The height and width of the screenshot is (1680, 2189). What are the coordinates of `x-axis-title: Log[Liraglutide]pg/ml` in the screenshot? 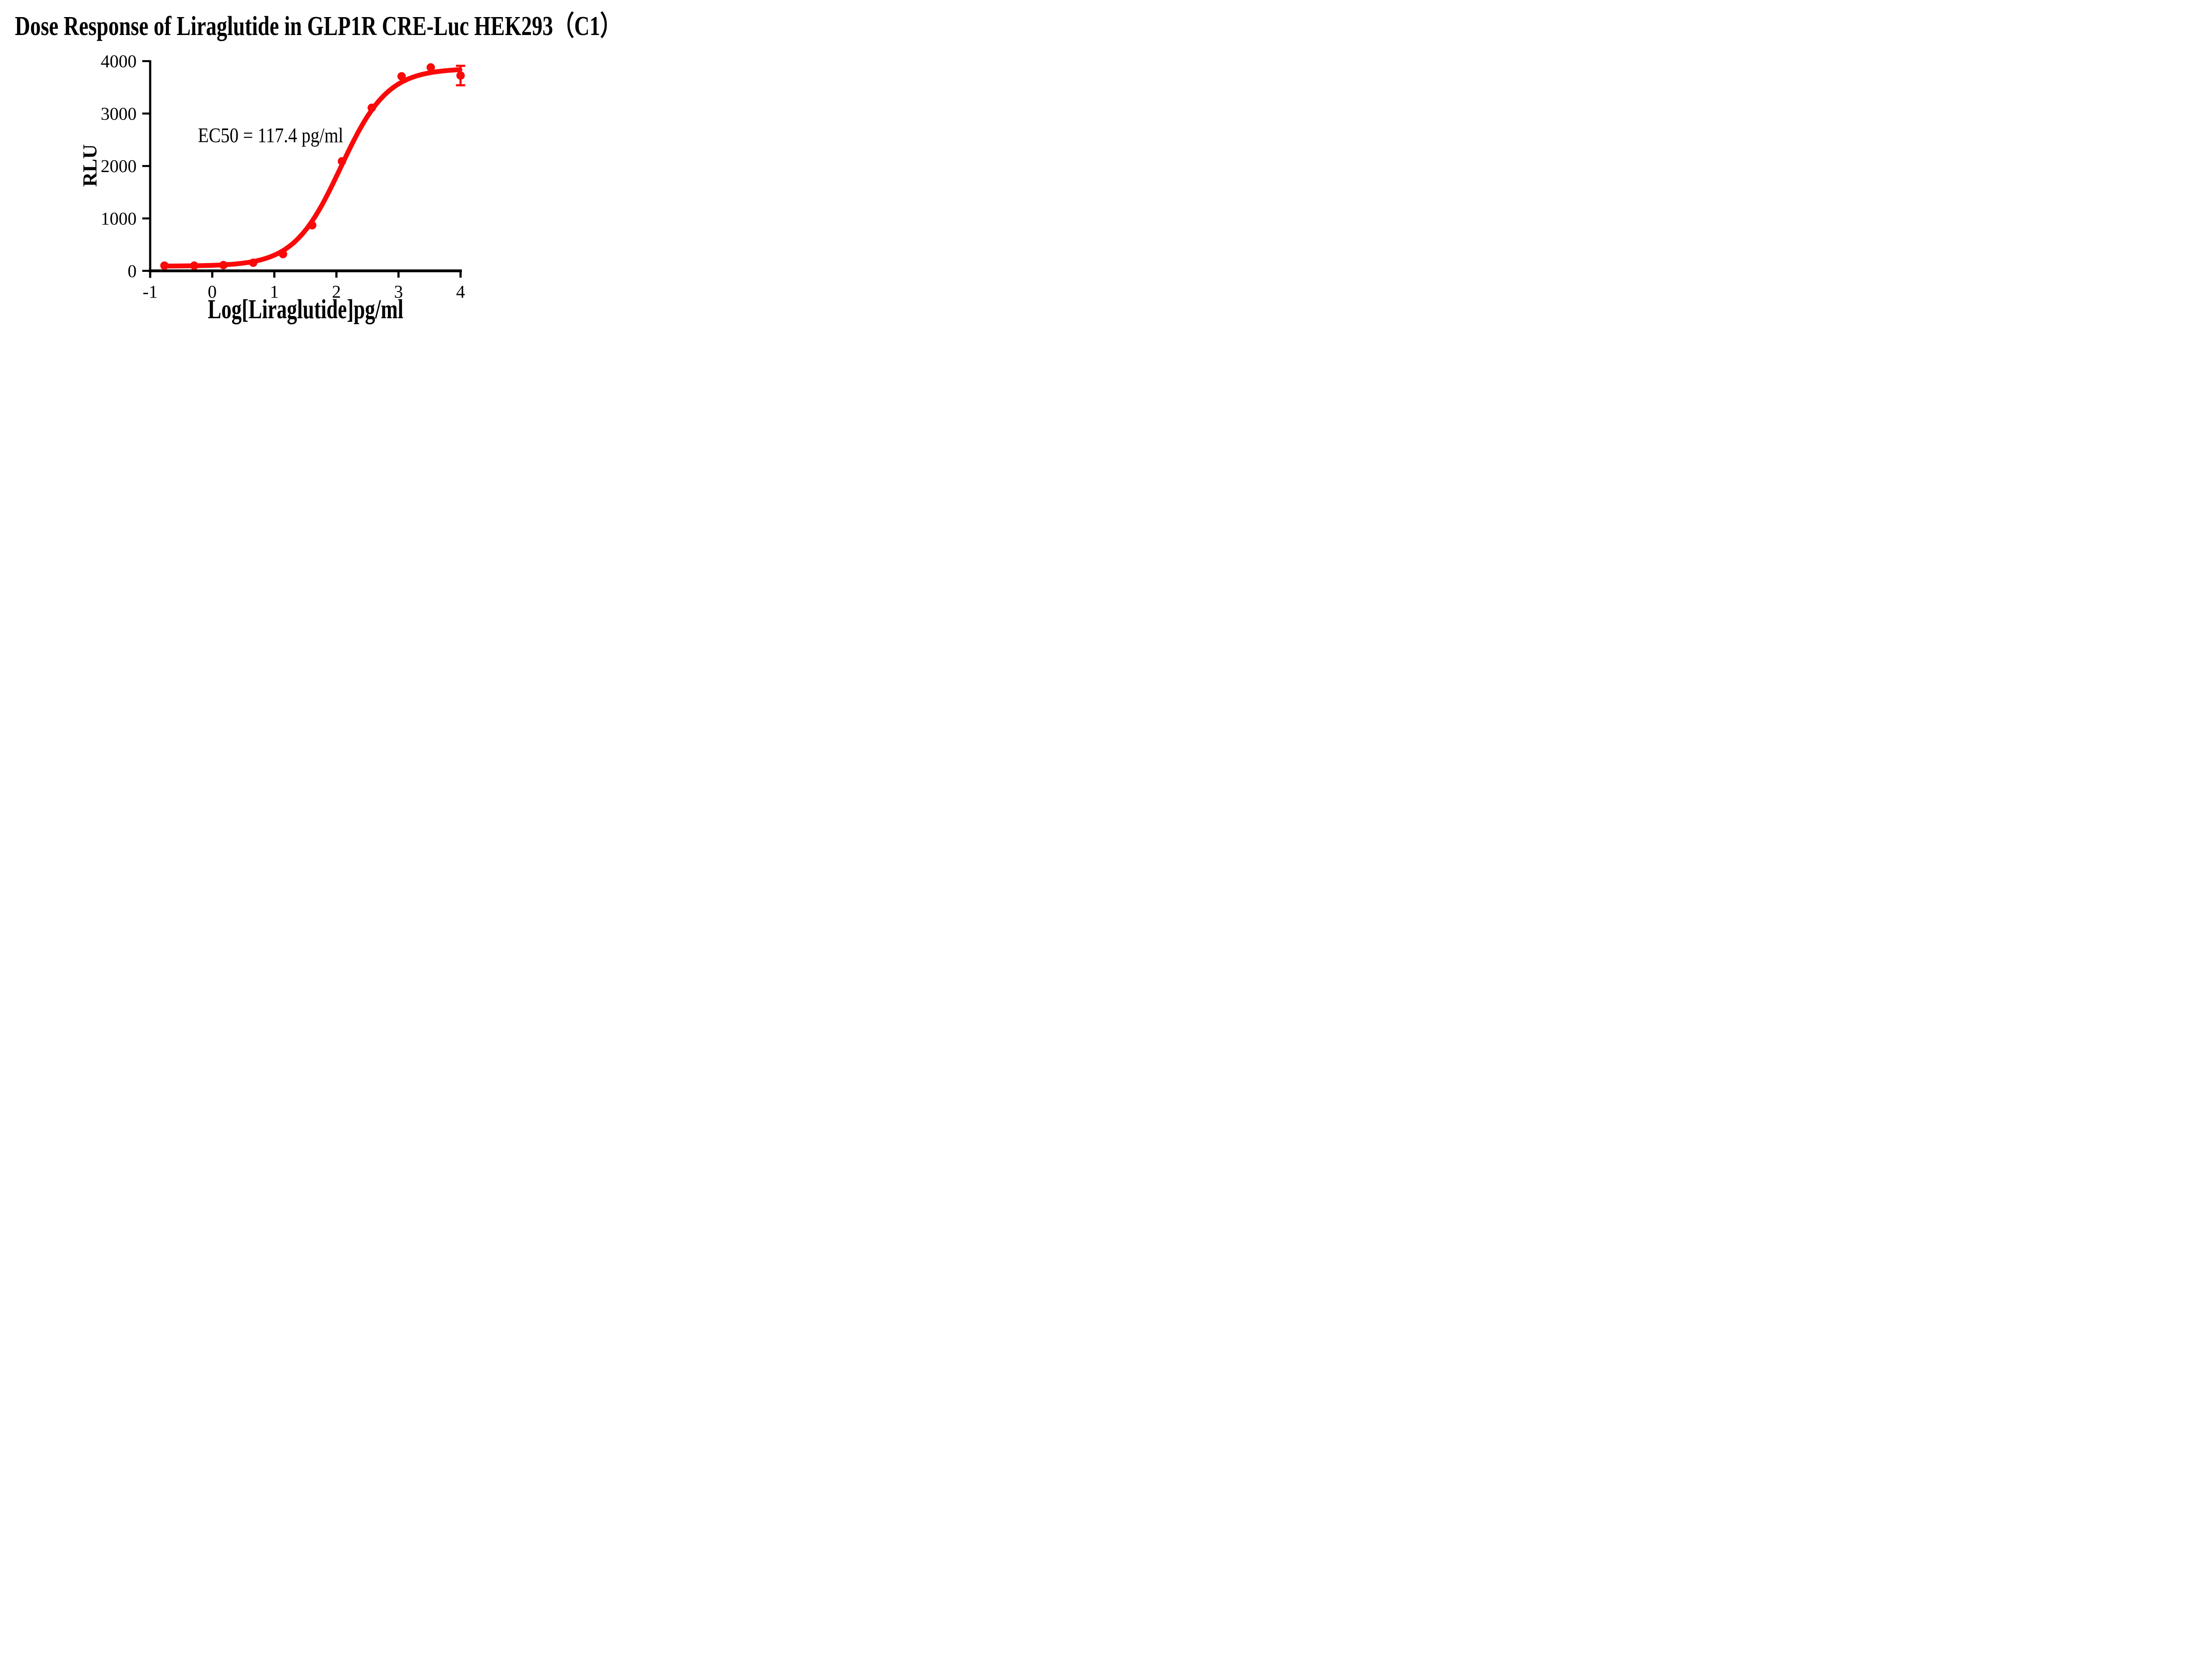 It's located at (305, 309).